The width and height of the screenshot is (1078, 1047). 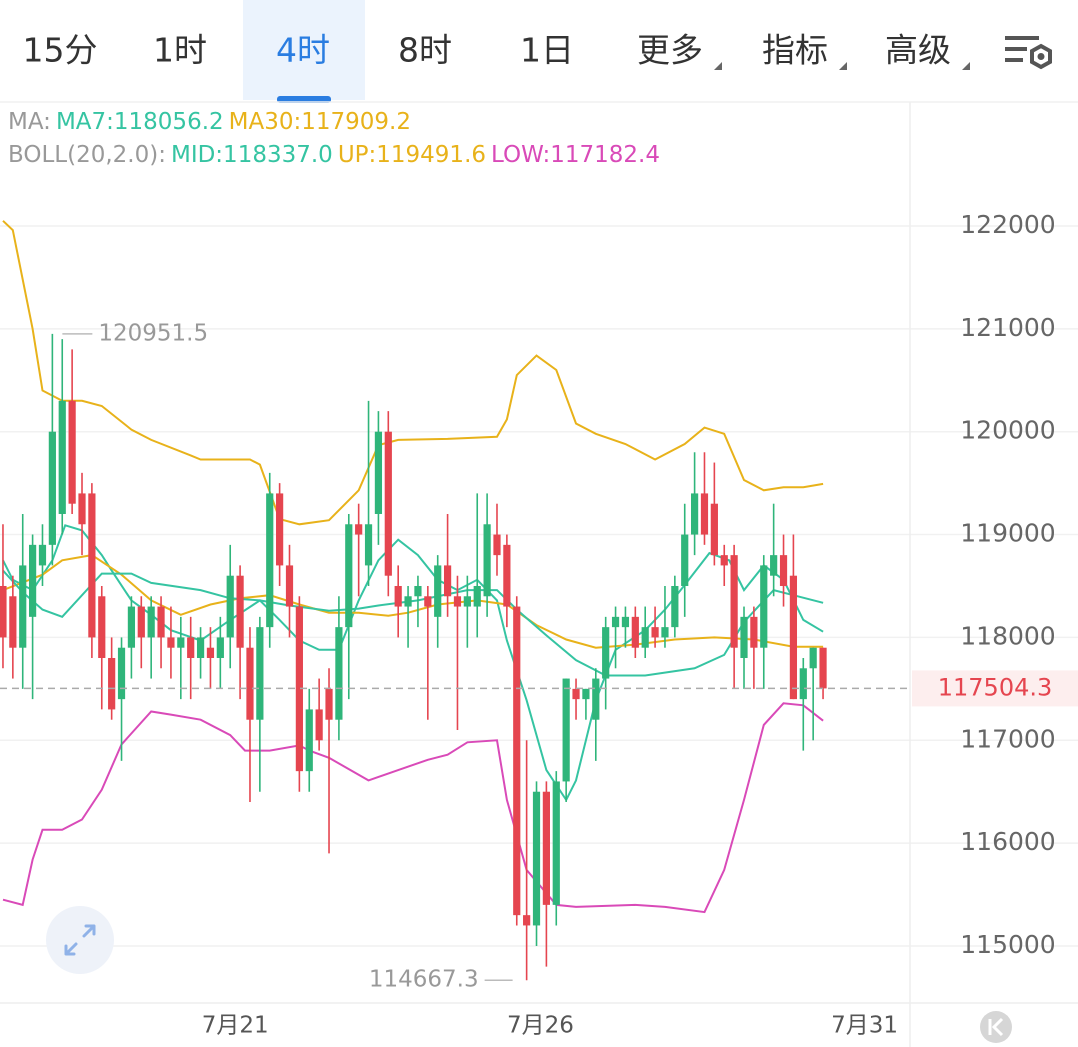 I want to click on legend-group: MA:, so click(x=29, y=122).